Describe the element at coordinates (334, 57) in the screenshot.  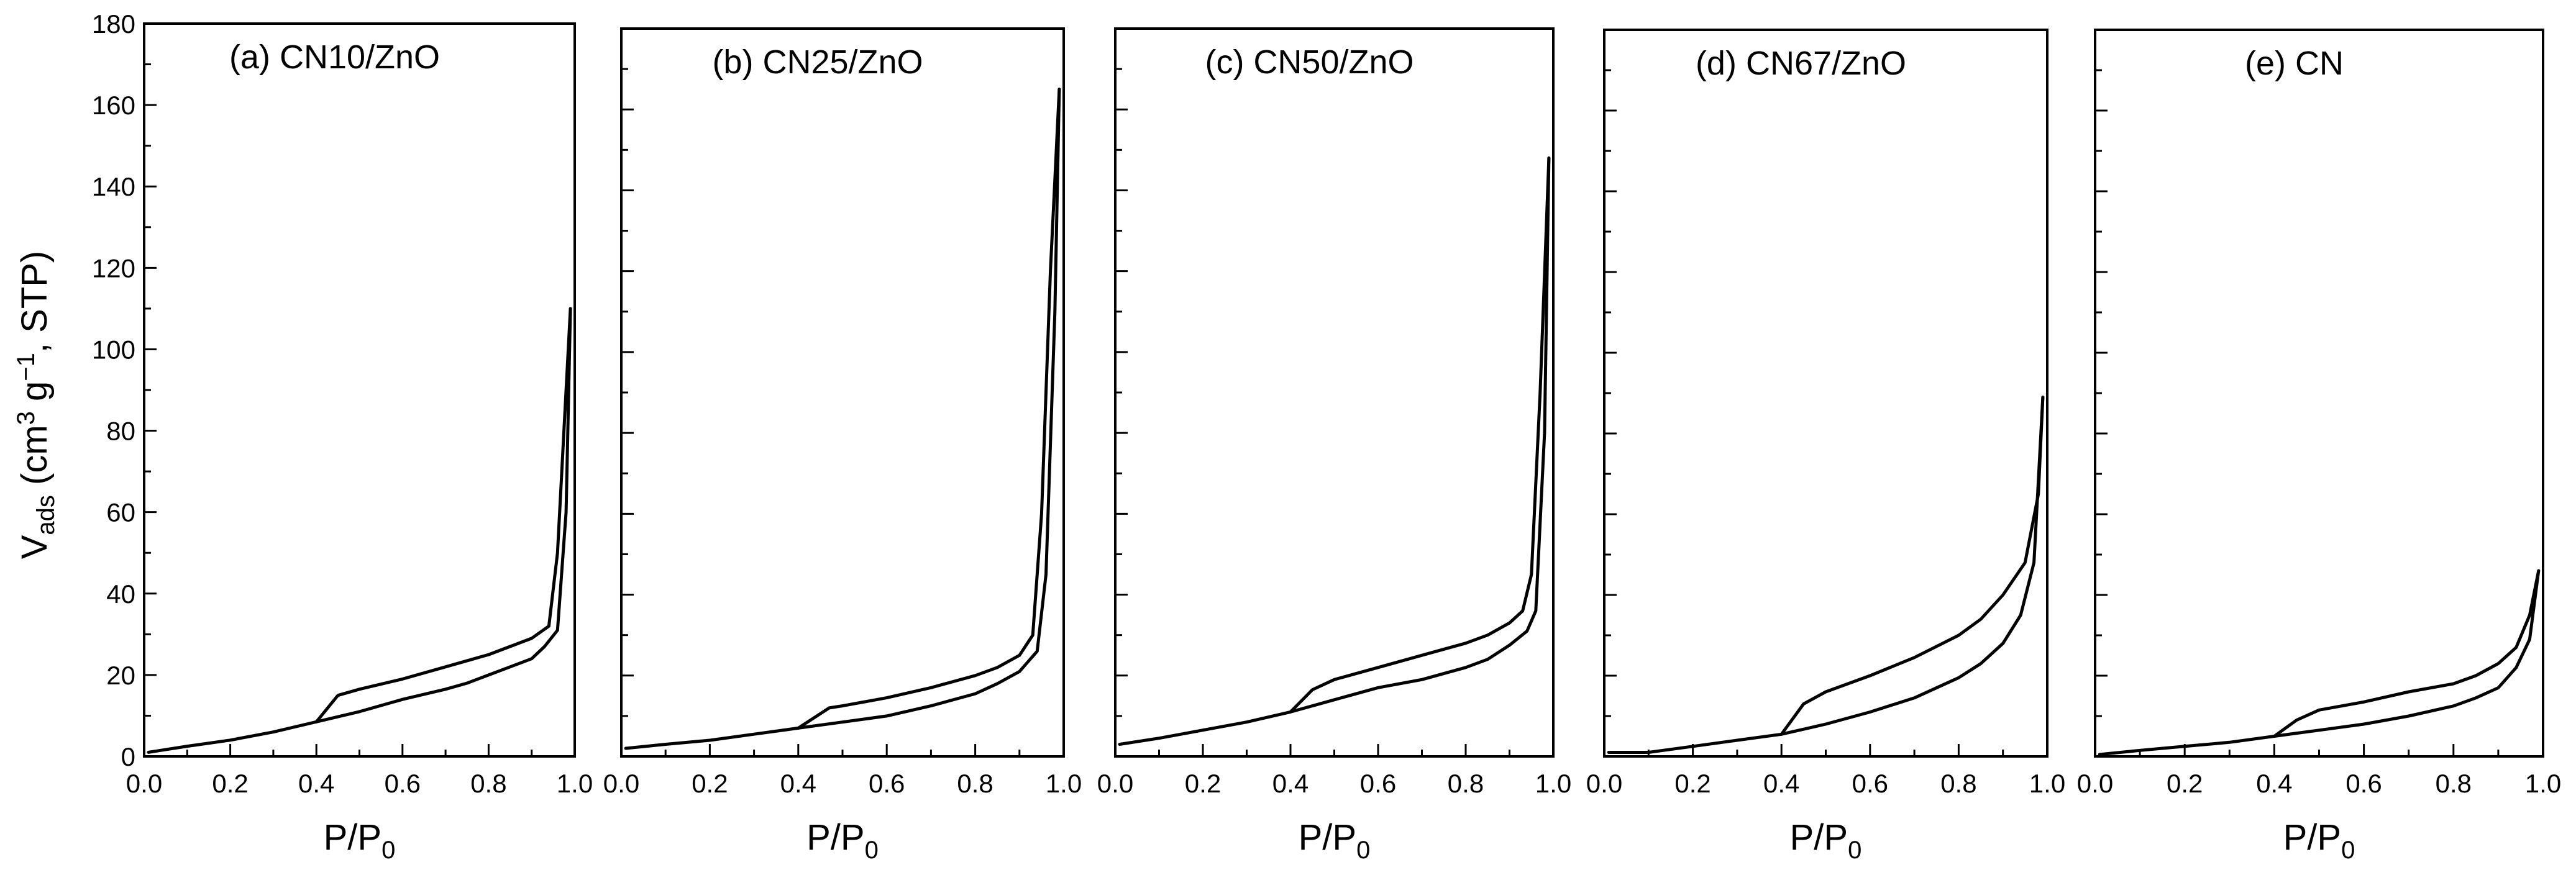
I see `panel-title: (a) CN10/ZnO` at that location.